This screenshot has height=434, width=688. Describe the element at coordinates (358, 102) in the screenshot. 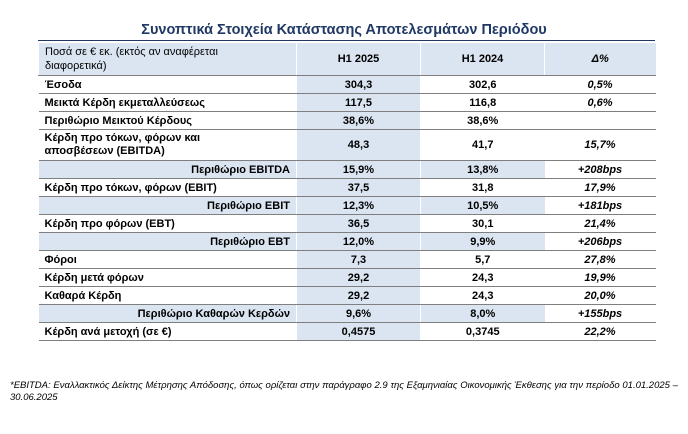

I see `value-h1-2025: 117,5` at that location.